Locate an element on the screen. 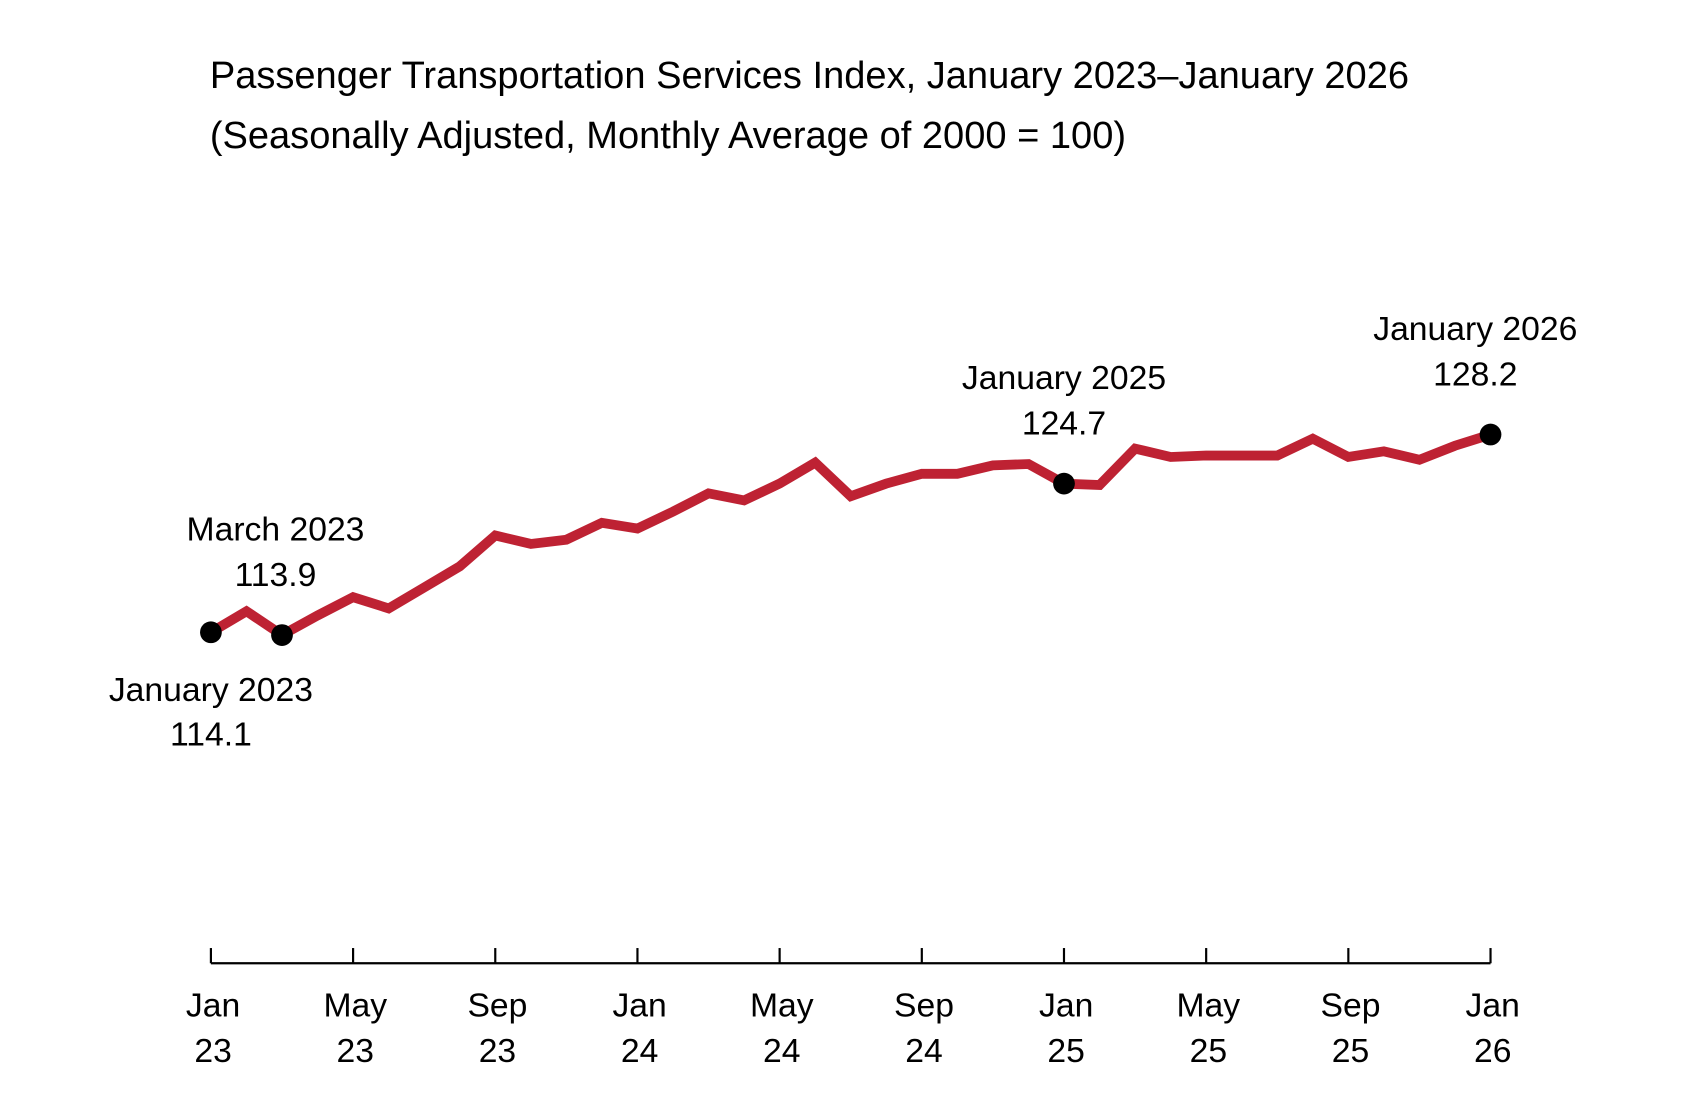 The height and width of the screenshot is (1097, 1696). series-line is located at coordinates (850, 535).